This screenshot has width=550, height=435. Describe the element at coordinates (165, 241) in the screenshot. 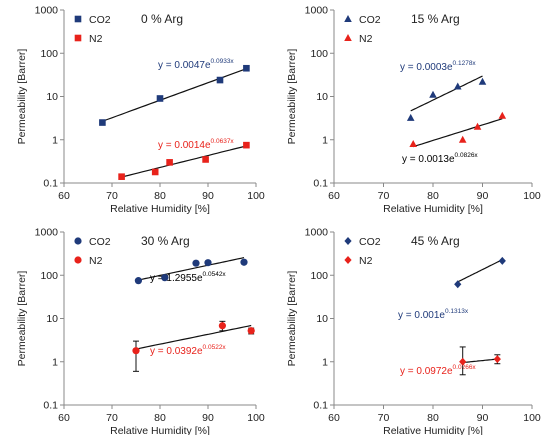

I see `panel-title: 30 % Arg` at that location.